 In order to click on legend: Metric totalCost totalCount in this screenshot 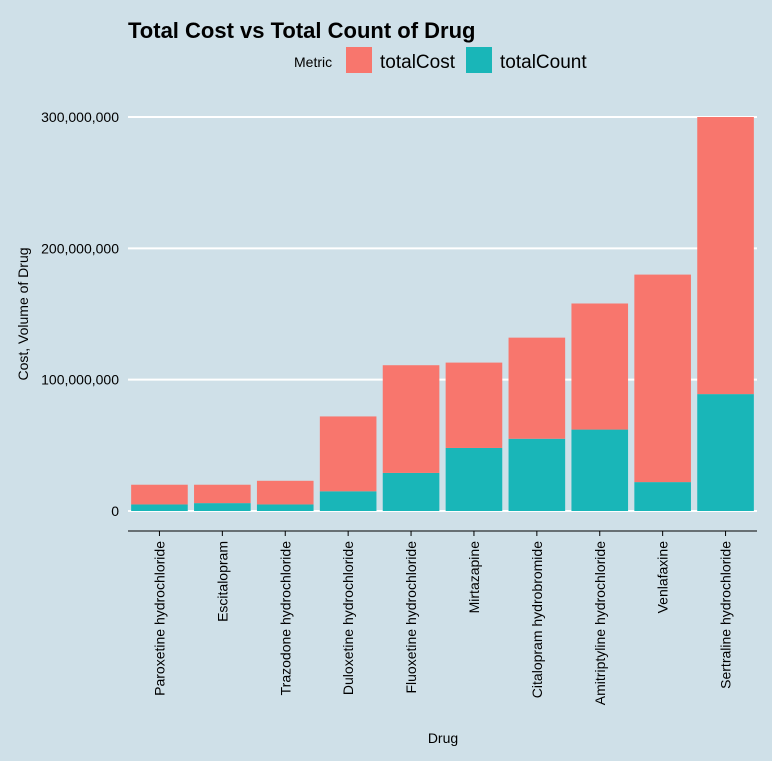, I will do `click(440, 60)`.